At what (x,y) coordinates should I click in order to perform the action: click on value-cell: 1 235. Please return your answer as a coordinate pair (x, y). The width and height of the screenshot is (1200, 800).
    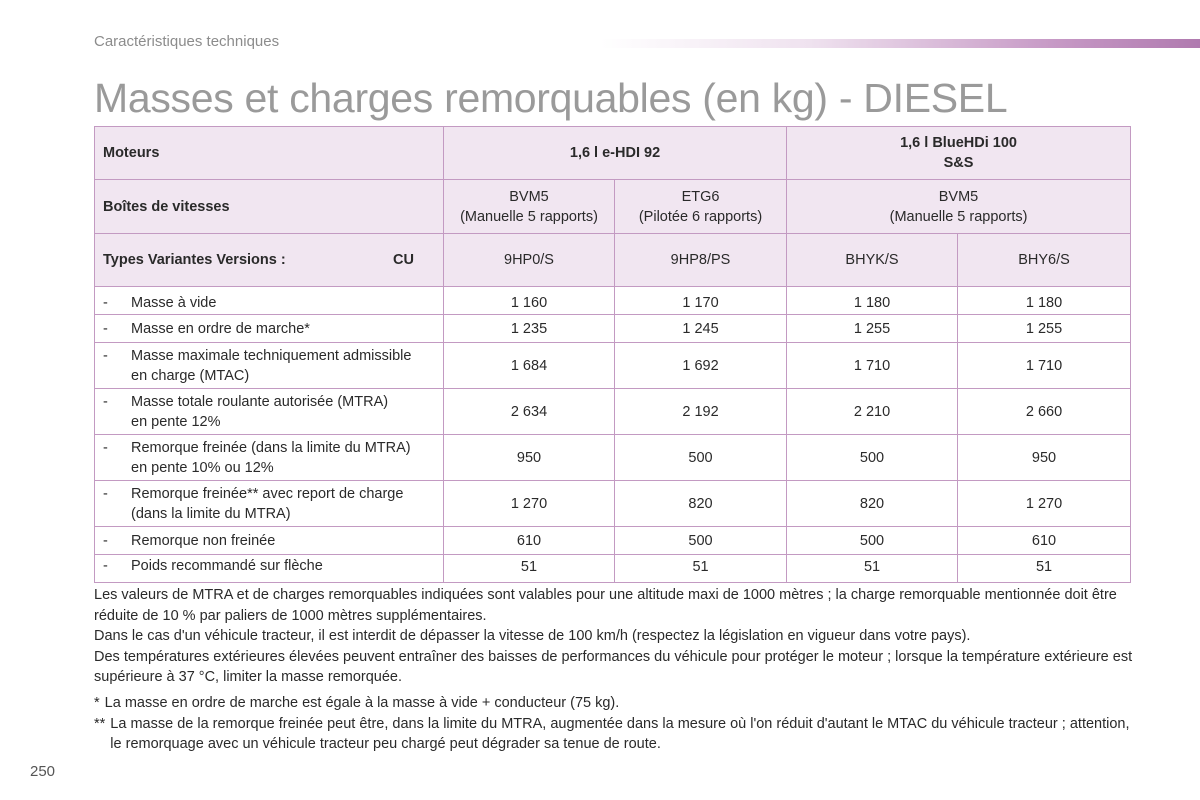
    Looking at the image, I should click on (529, 328).